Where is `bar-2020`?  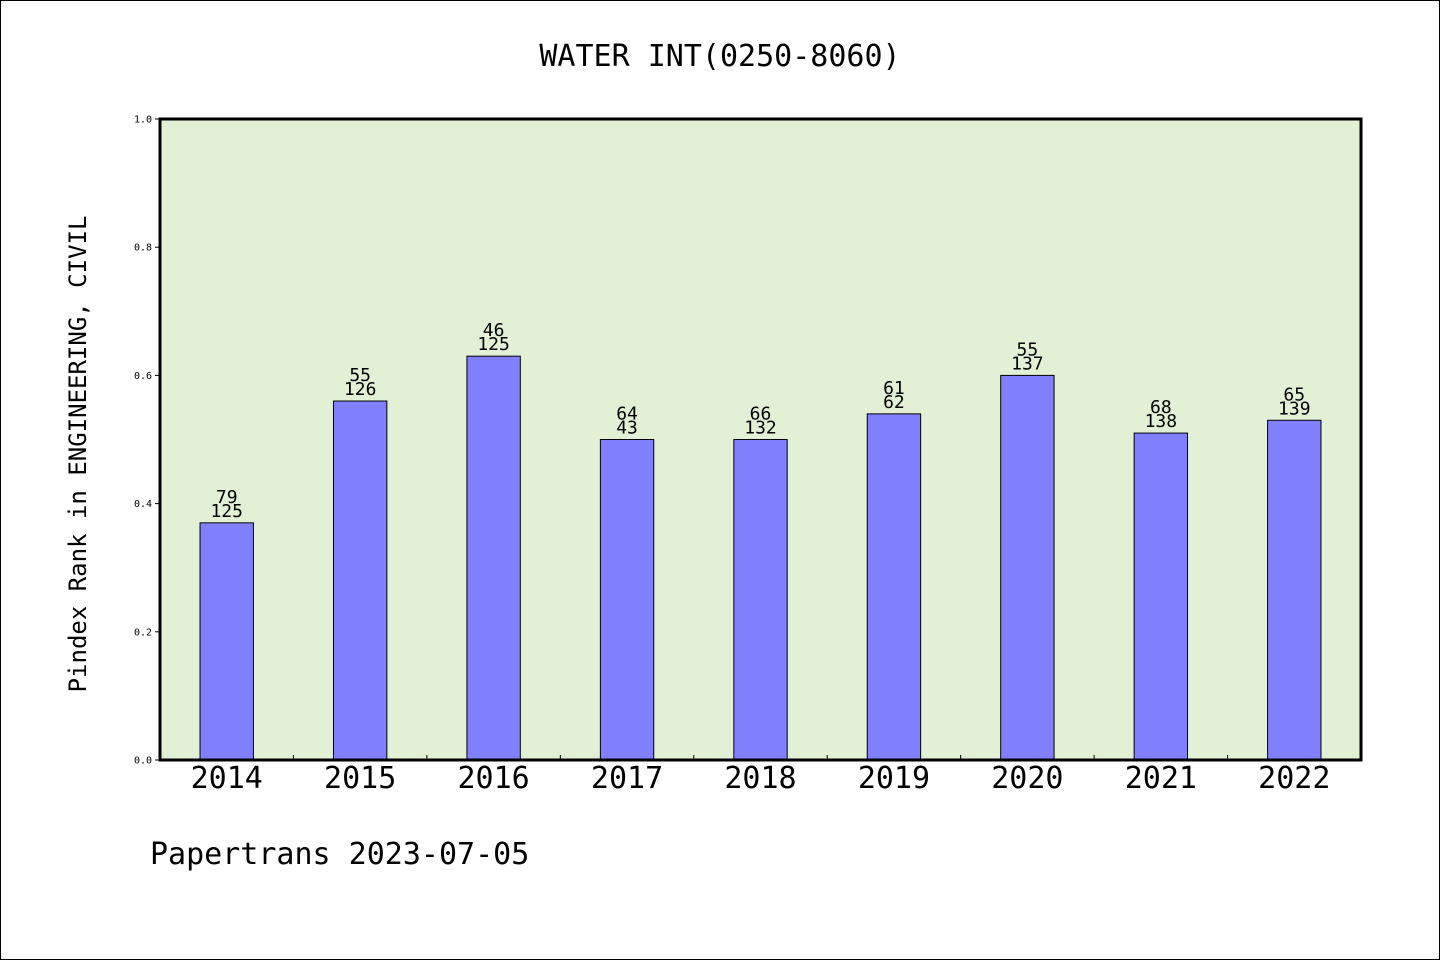
bar-2020 is located at coordinates (1027, 567).